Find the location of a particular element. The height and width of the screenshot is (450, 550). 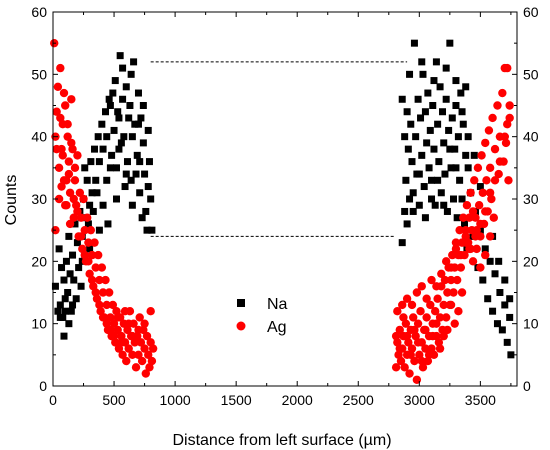

y-tick-label-left: 30 is located at coordinates (39, 199).